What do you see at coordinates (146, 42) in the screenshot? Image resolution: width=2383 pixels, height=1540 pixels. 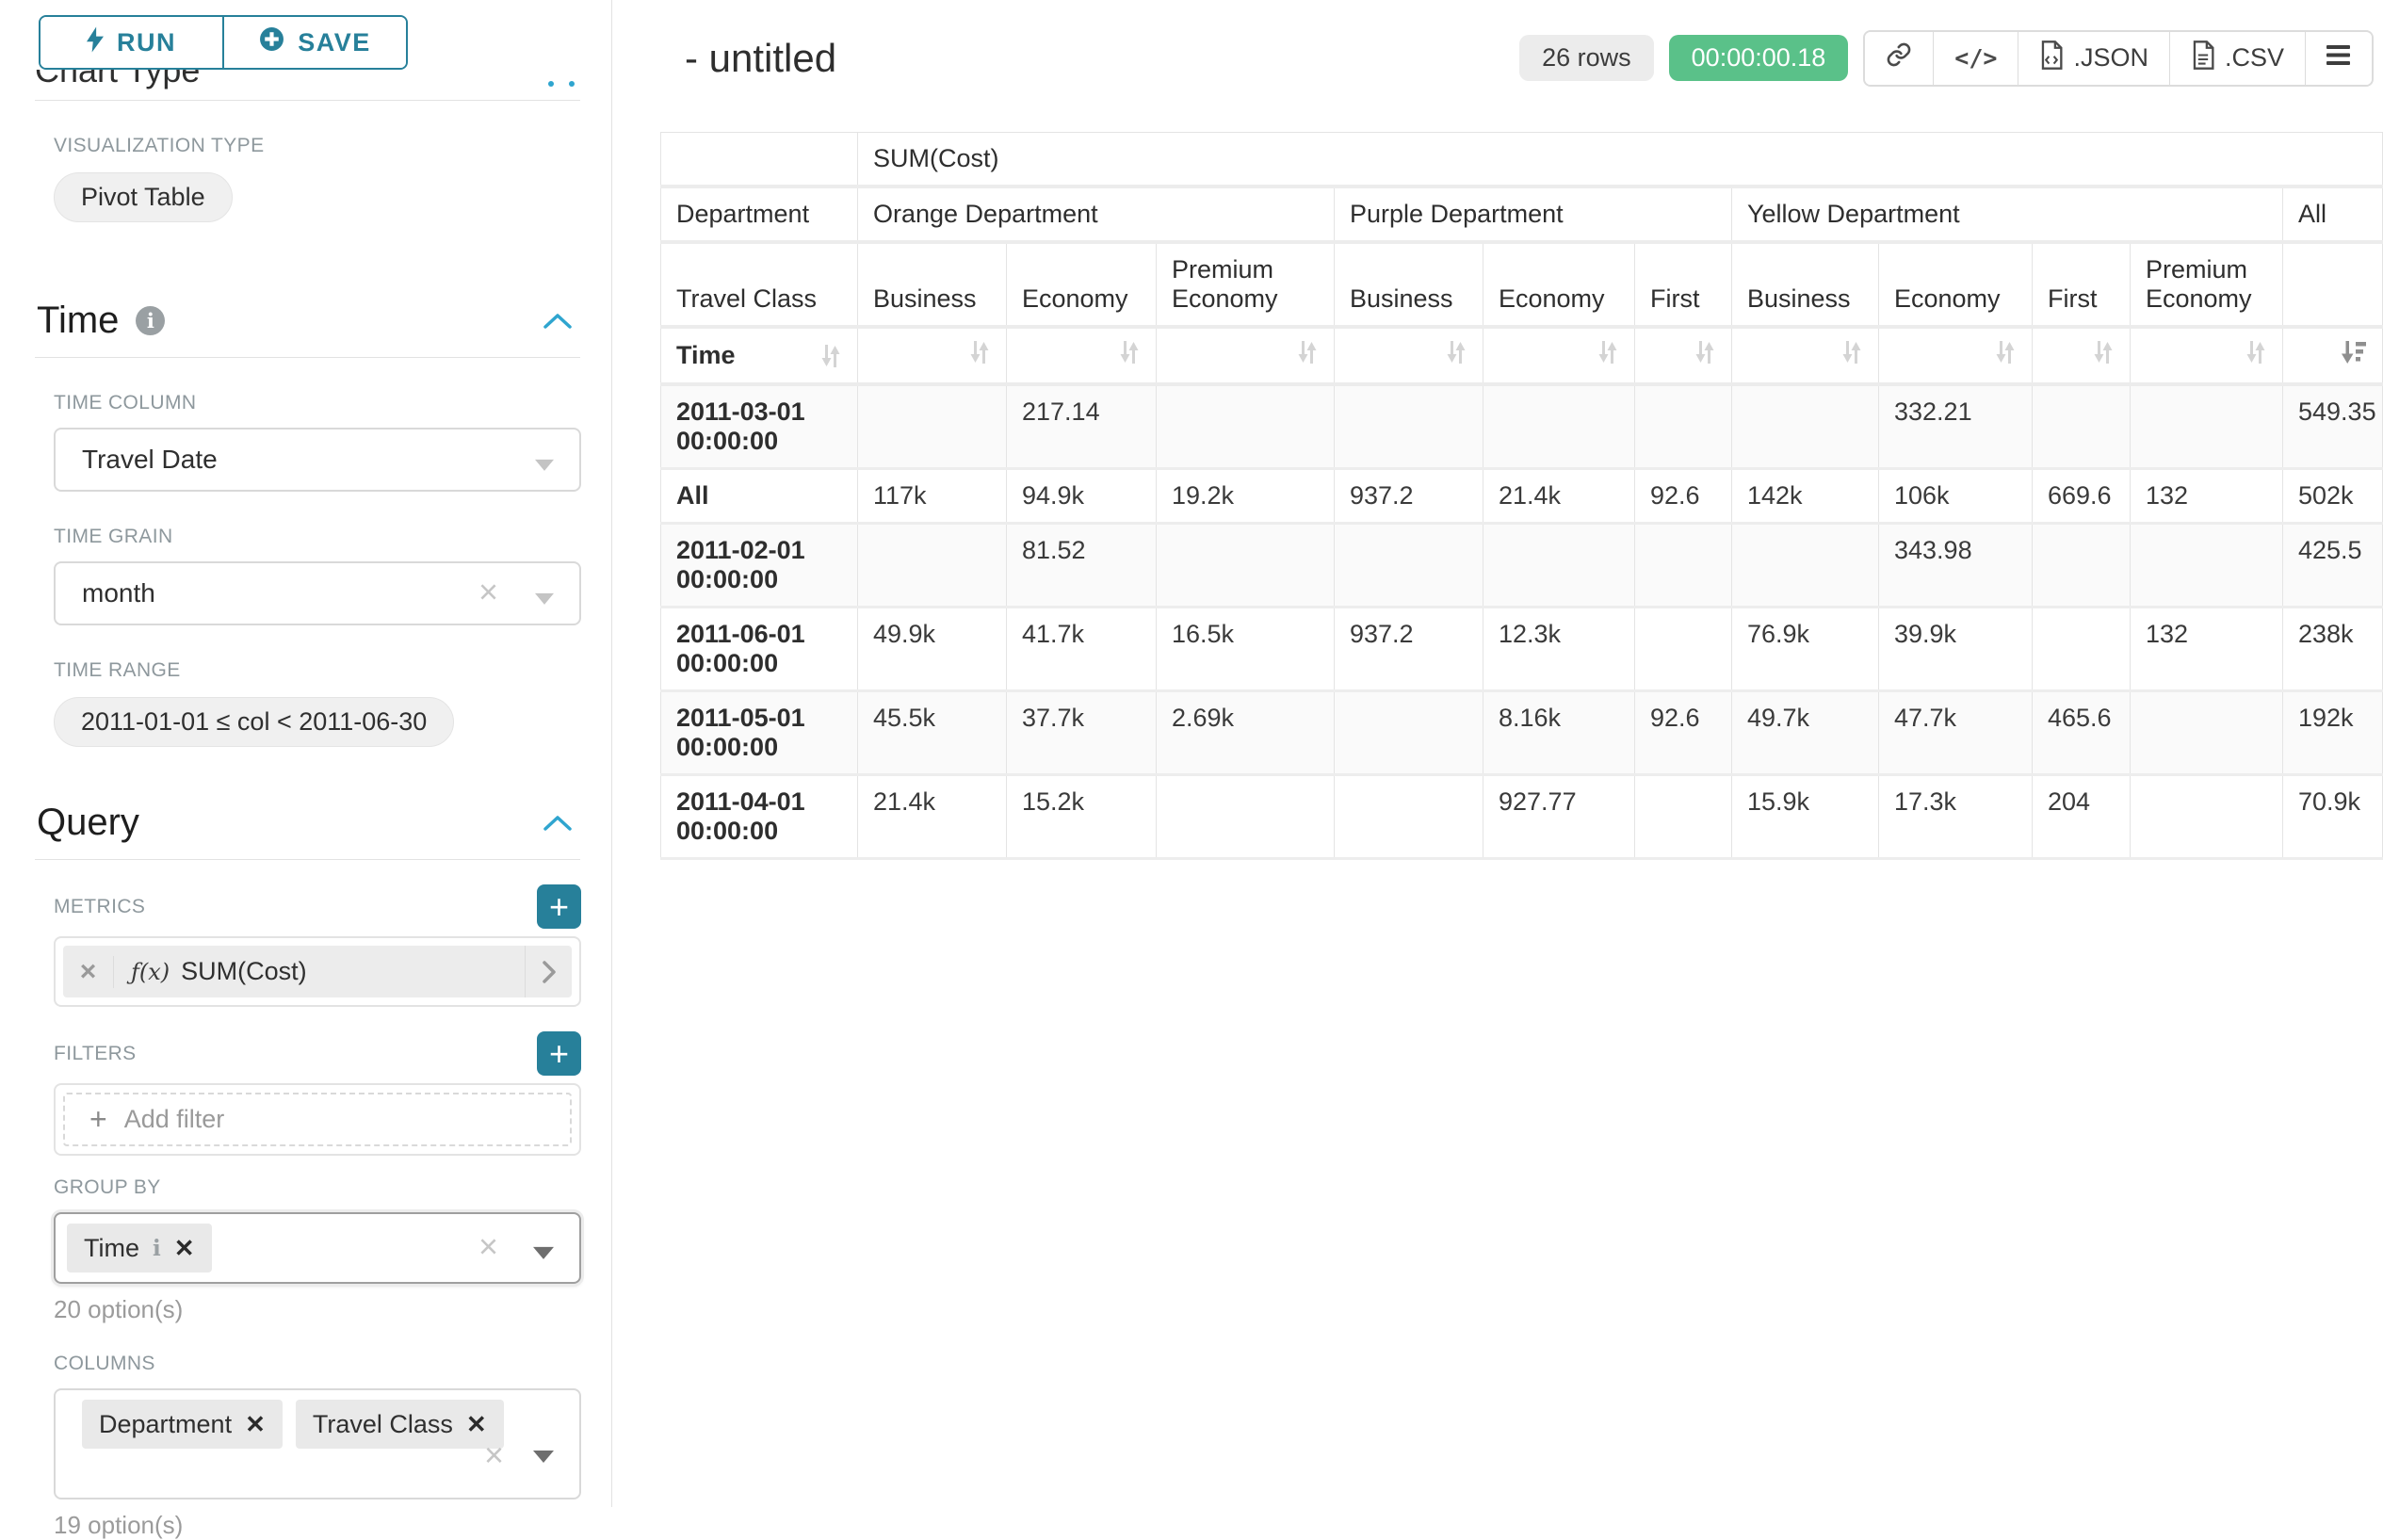 I see `run-button-label: RUN` at bounding box center [146, 42].